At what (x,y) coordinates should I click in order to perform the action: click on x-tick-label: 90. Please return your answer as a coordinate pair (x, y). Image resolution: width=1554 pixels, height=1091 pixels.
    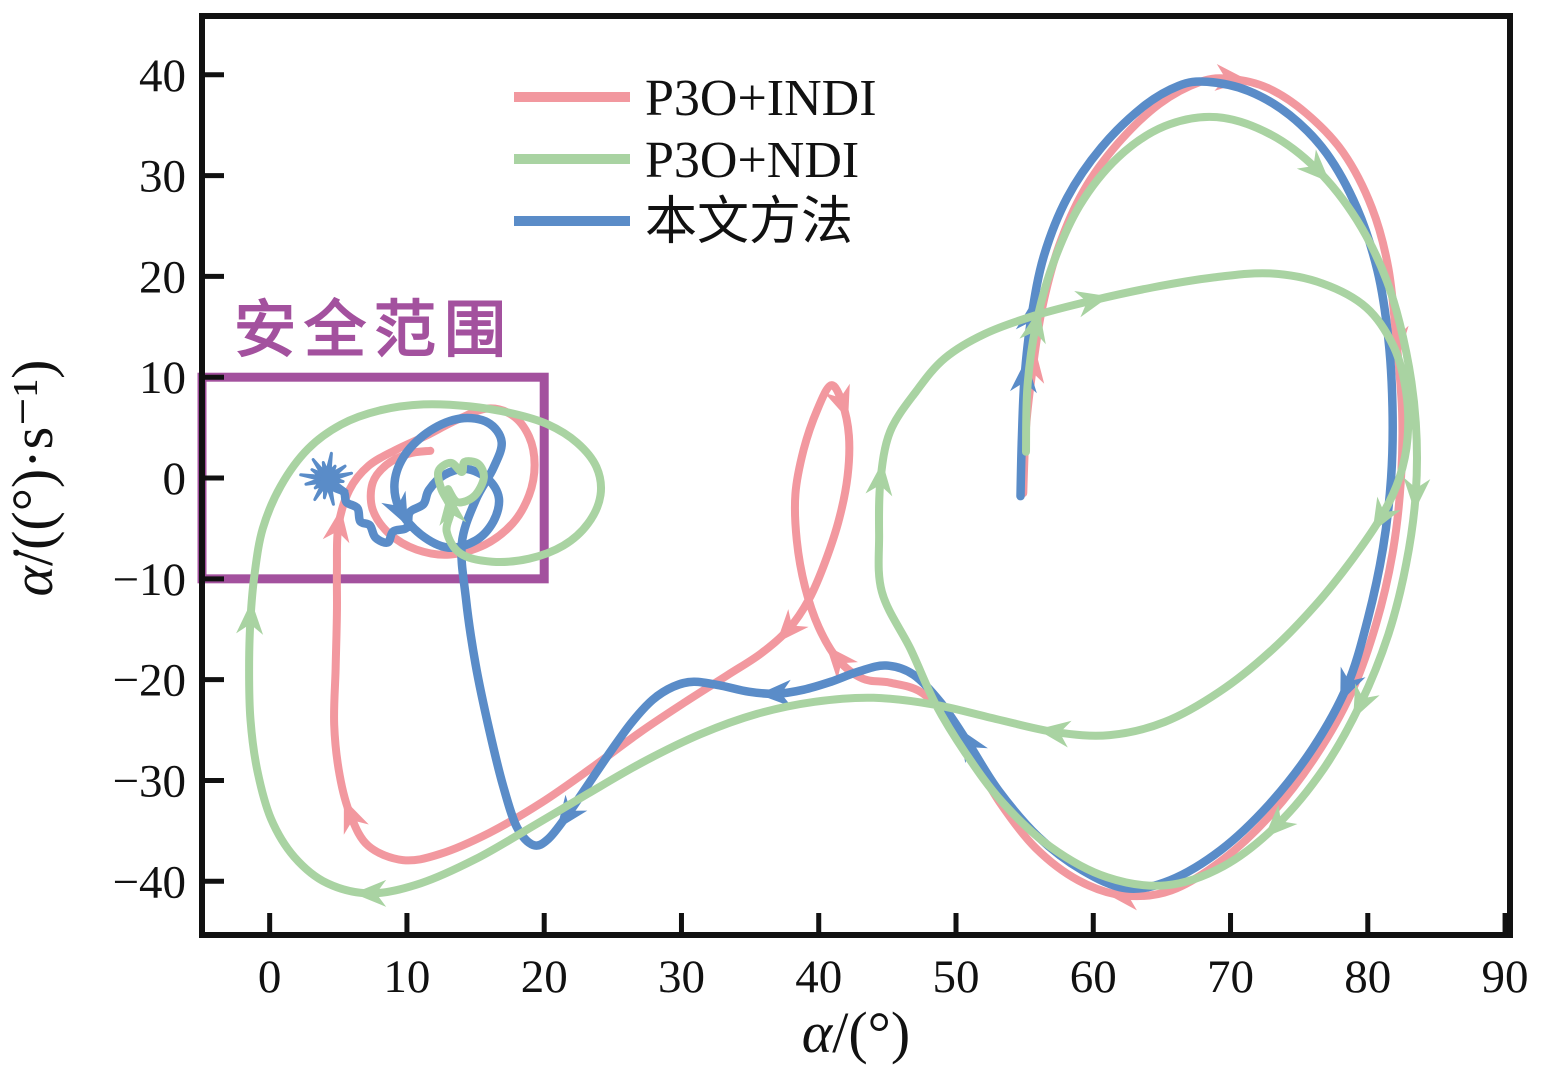
    Looking at the image, I should click on (1505, 977).